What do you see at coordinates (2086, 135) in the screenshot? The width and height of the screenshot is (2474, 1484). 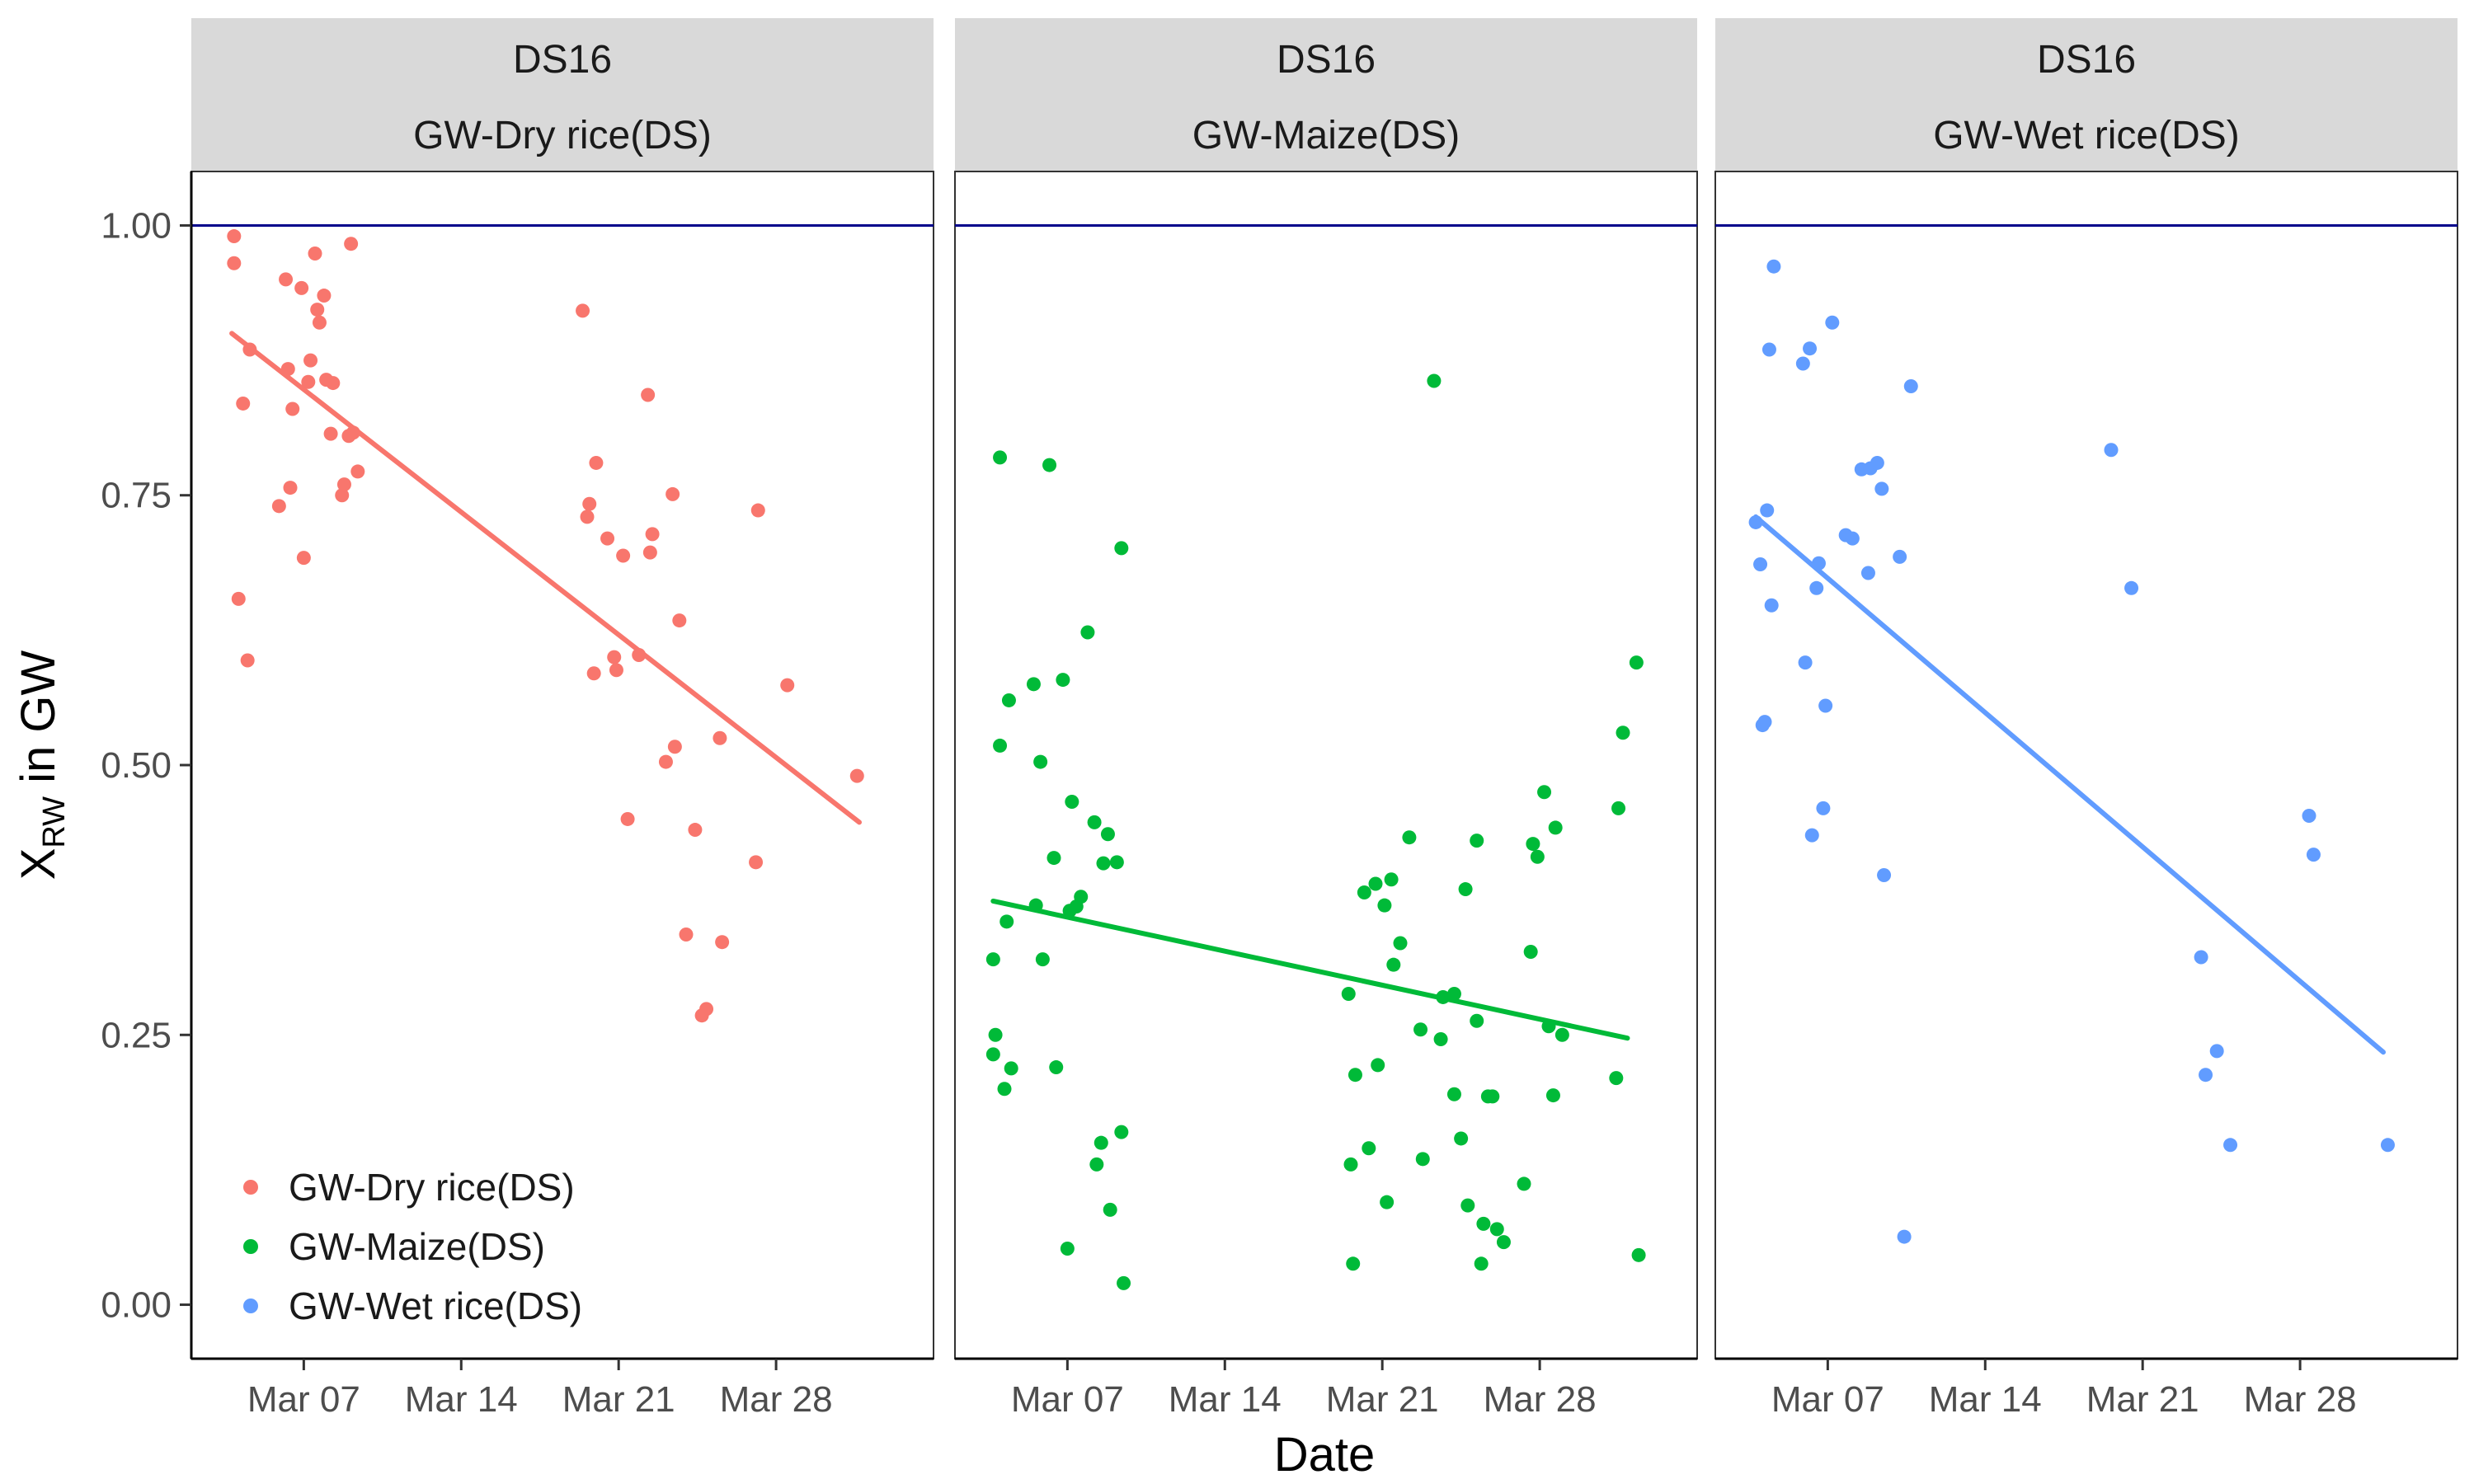 I see `facet-strip-treatment: GW-Wet rice(DS)` at bounding box center [2086, 135].